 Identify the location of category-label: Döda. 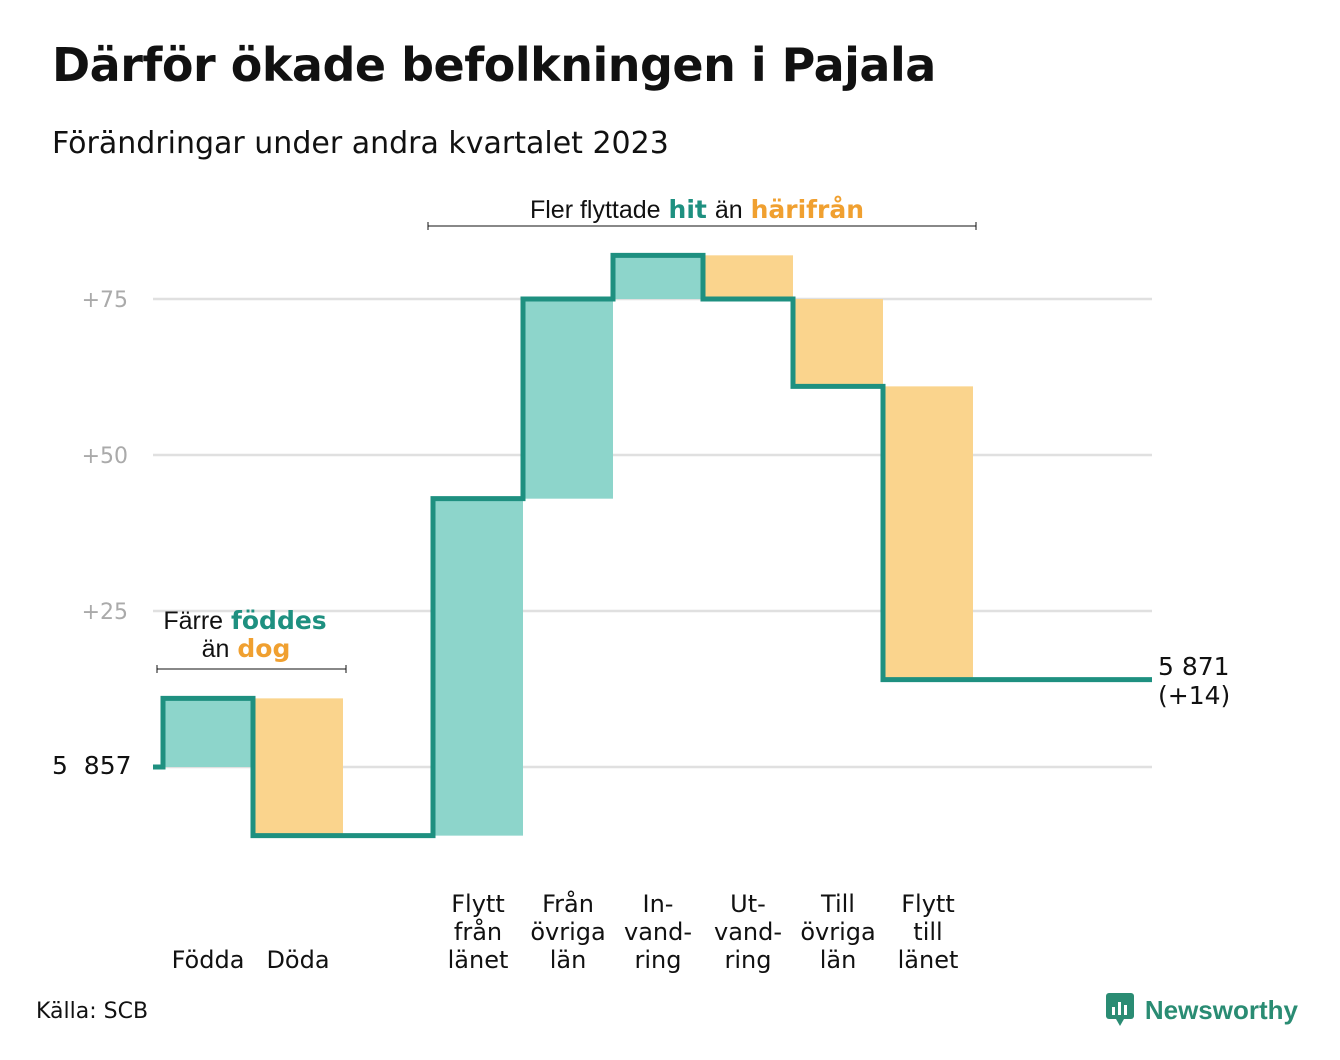
(297, 960).